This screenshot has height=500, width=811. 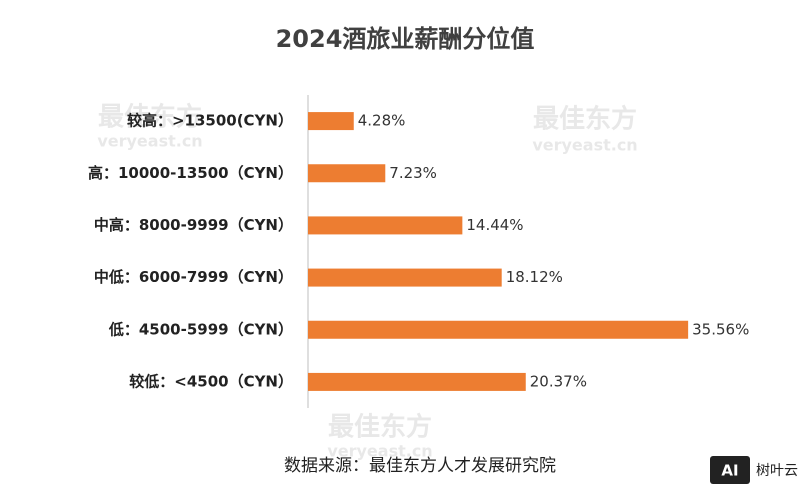 I want to click on logo: AI 树叶云, so click(x=754, y=470).